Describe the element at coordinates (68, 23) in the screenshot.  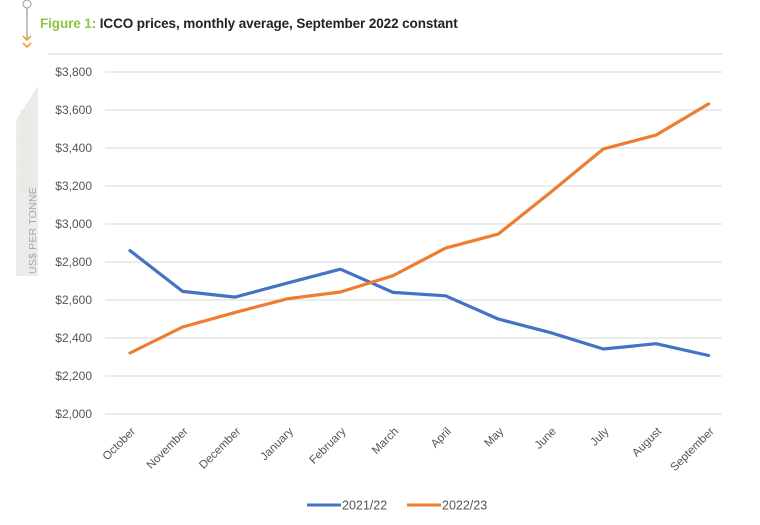
I see `figure-label: Figure 1:` at that location.